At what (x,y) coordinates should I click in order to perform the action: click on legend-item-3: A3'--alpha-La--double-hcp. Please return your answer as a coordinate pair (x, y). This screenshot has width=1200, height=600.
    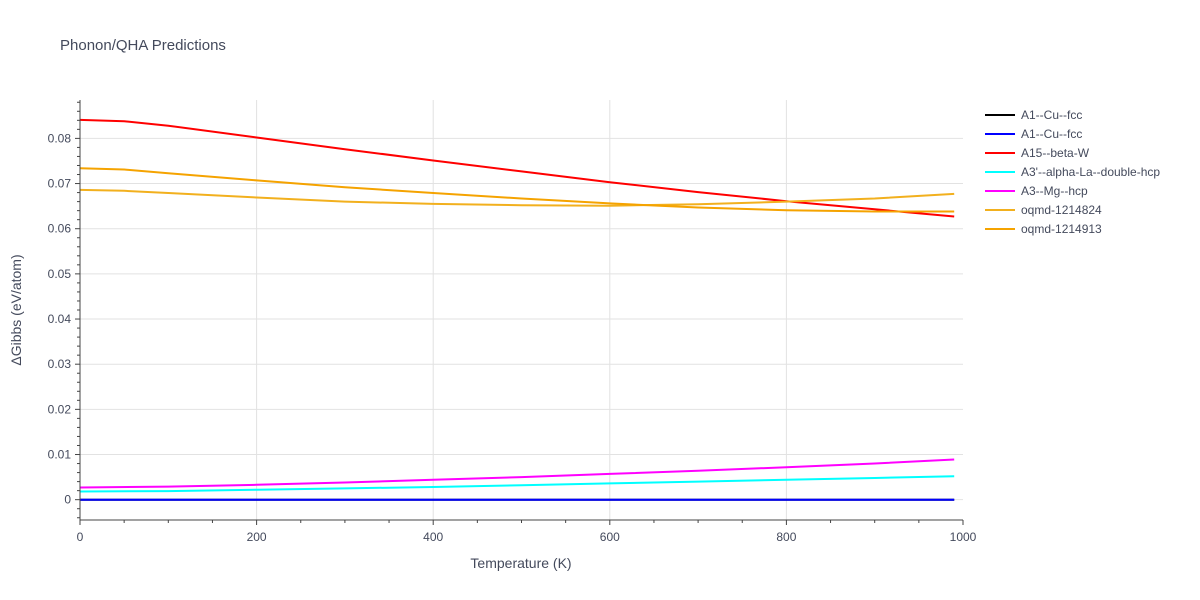
    Looking at the image, I should click on (1072, 172).